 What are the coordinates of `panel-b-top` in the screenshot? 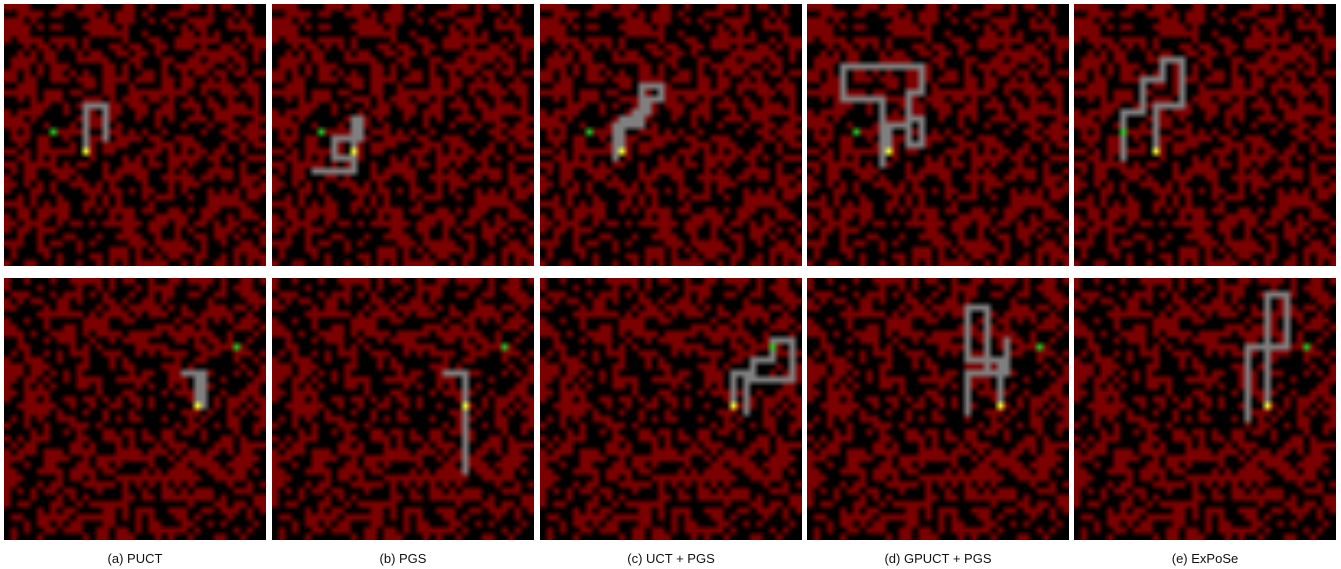 It's located at (403, 135).